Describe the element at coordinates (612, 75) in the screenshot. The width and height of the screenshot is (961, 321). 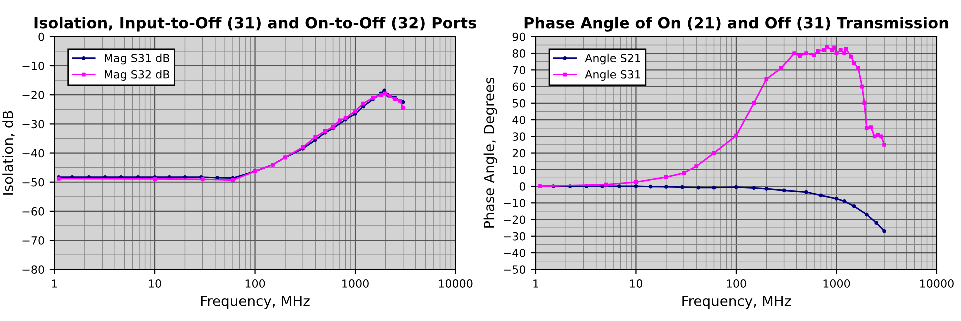
I see `legend-label: Angle S31` at that location.